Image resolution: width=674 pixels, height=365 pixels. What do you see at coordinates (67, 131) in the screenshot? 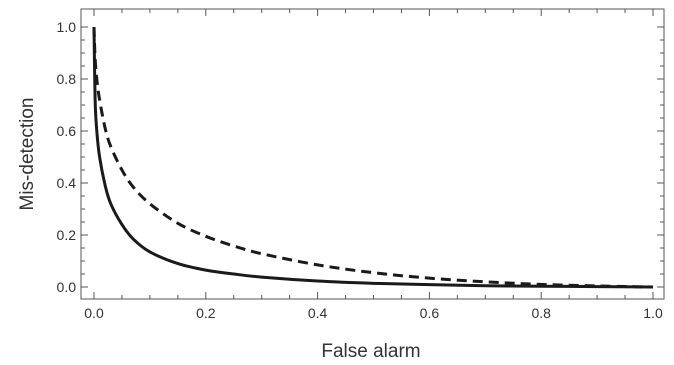
I see `y-tick-label: 0.6` at bounding box center [67, 131].